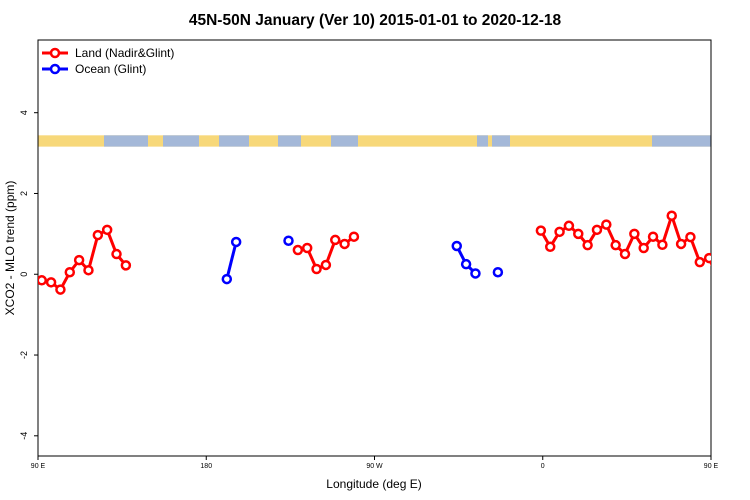  Describe the element at coordinates (10, 248) in the screenshot. I see `y-axis-label: XCO2 - MLO trend (ppm)` at that location.